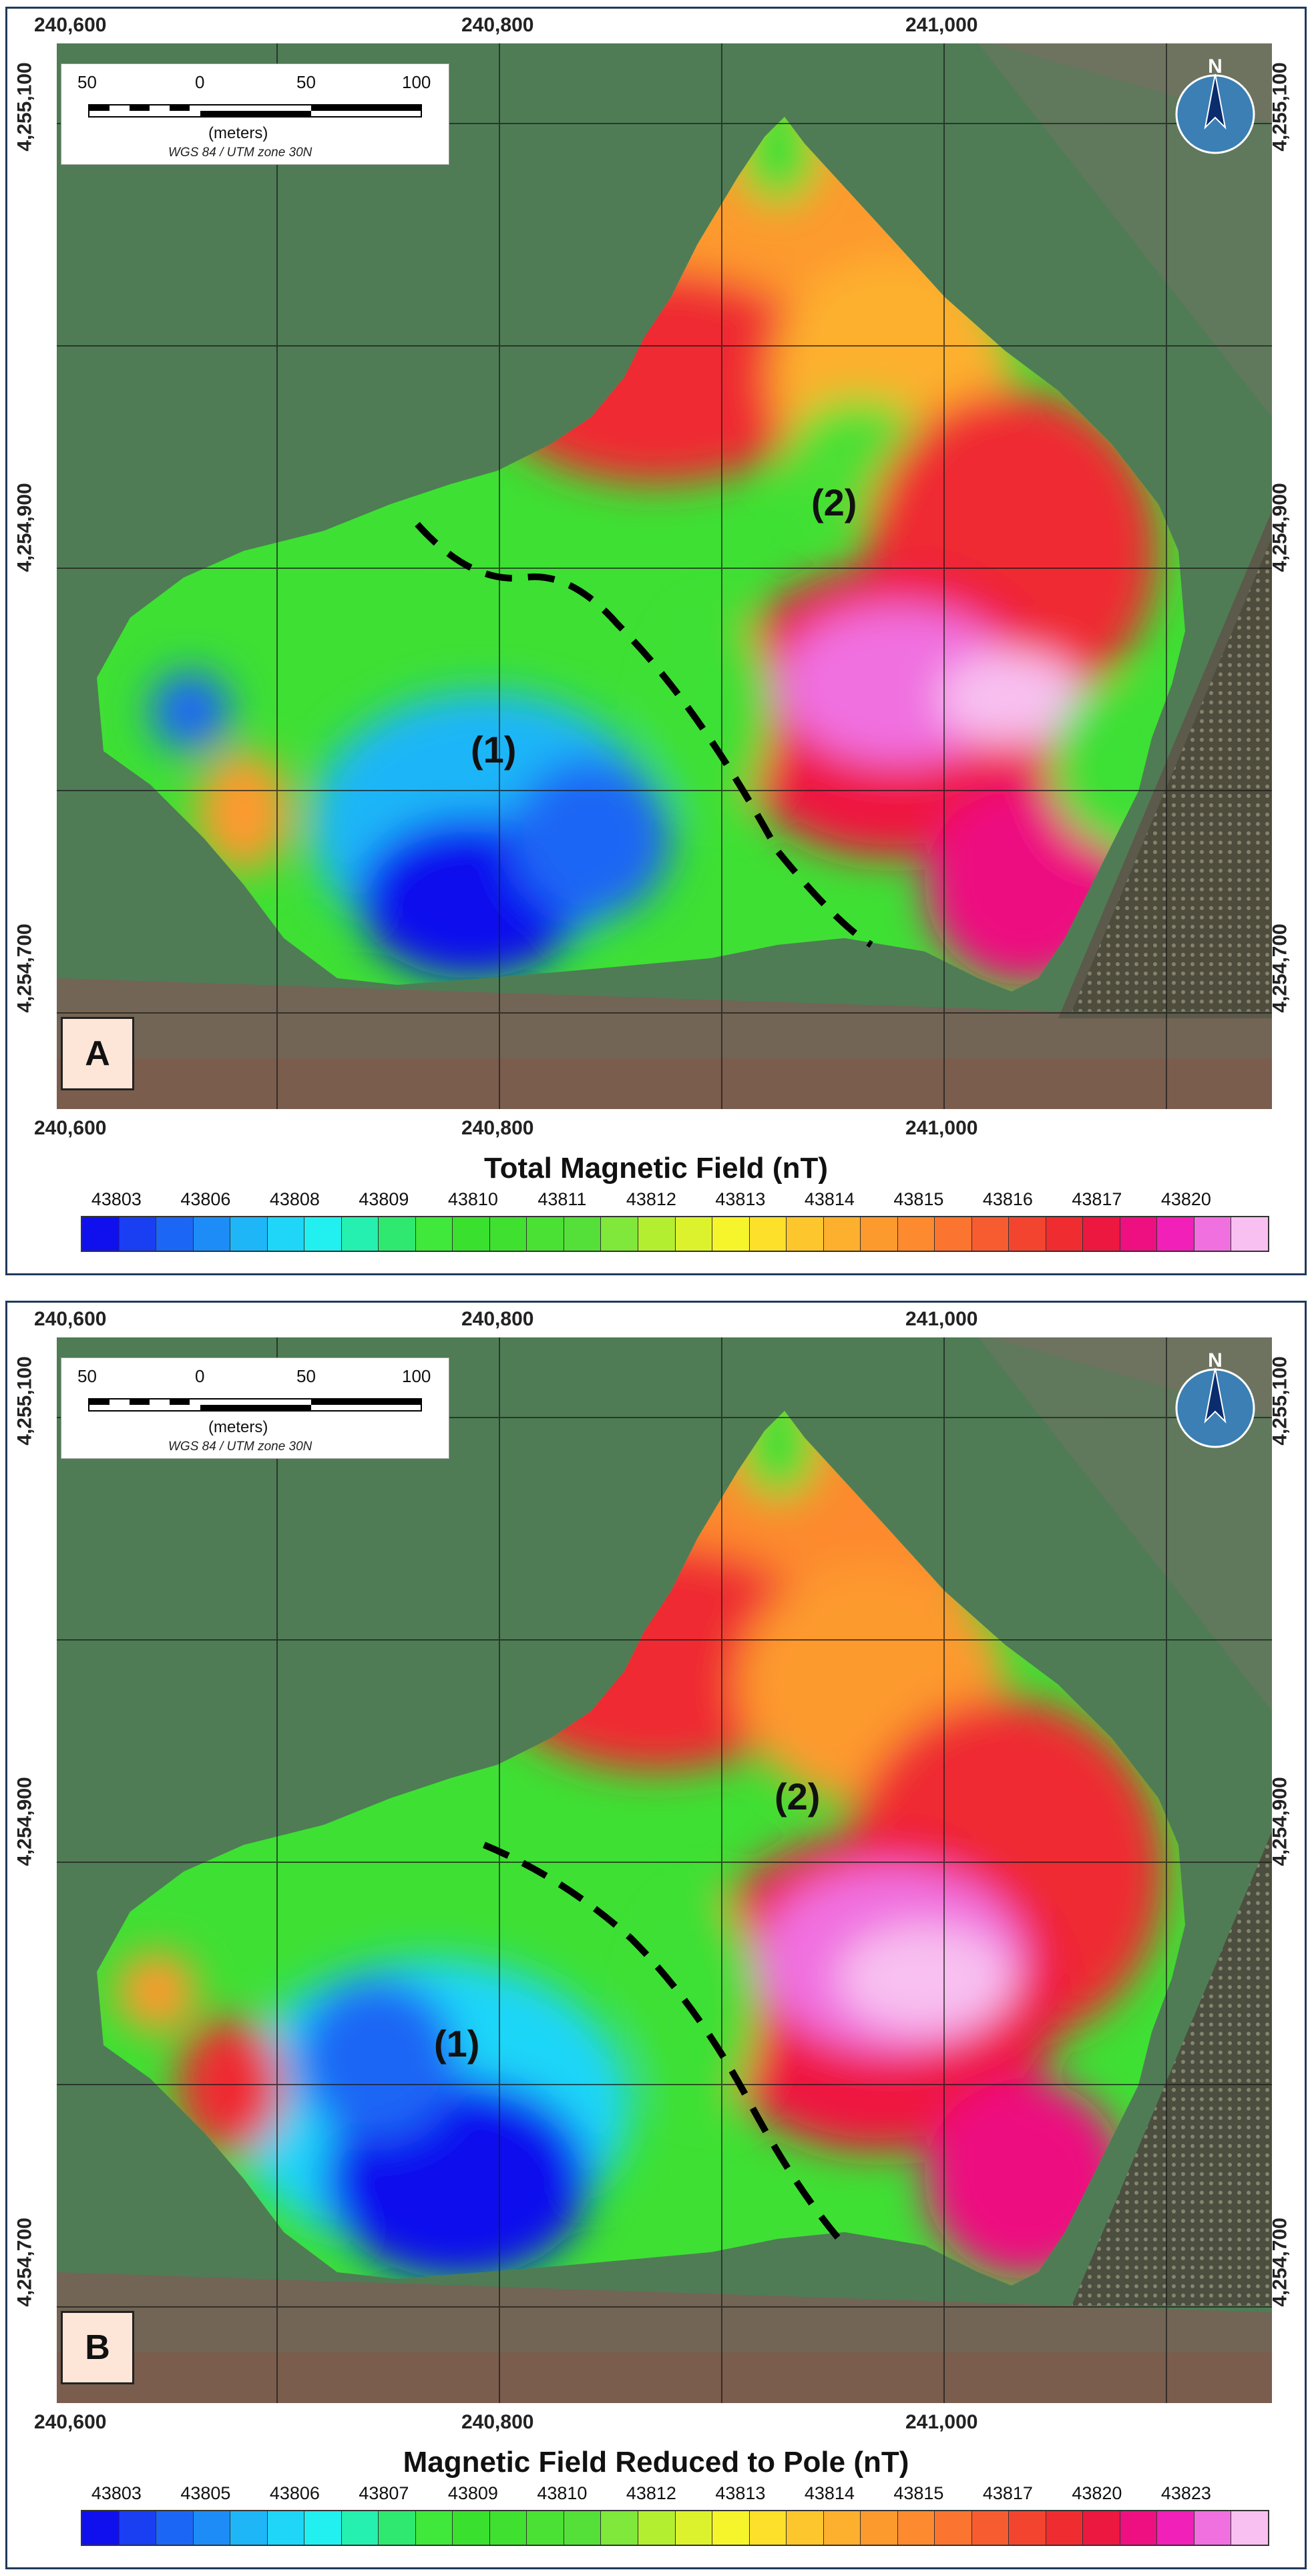  What do you see at coordinates (941, 1319) in the screenshot?
I see `x-tick-top-3: 241,000` at bounding box center [941, 1319].